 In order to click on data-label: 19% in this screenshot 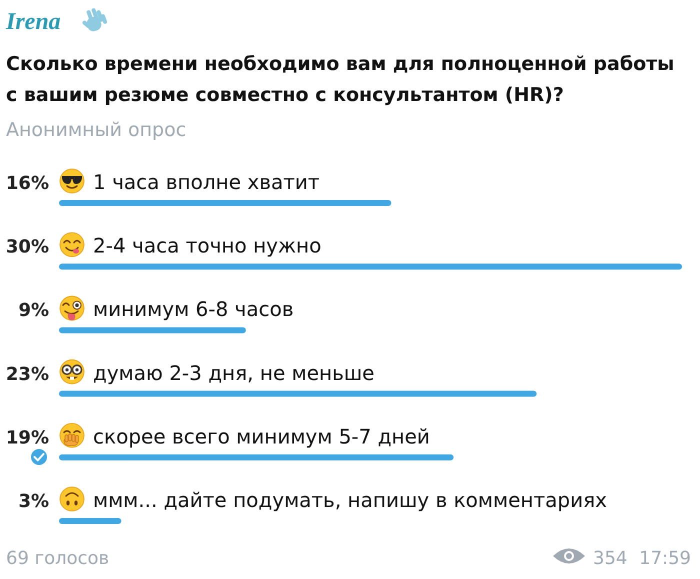, I will do `click(27, 437)`.